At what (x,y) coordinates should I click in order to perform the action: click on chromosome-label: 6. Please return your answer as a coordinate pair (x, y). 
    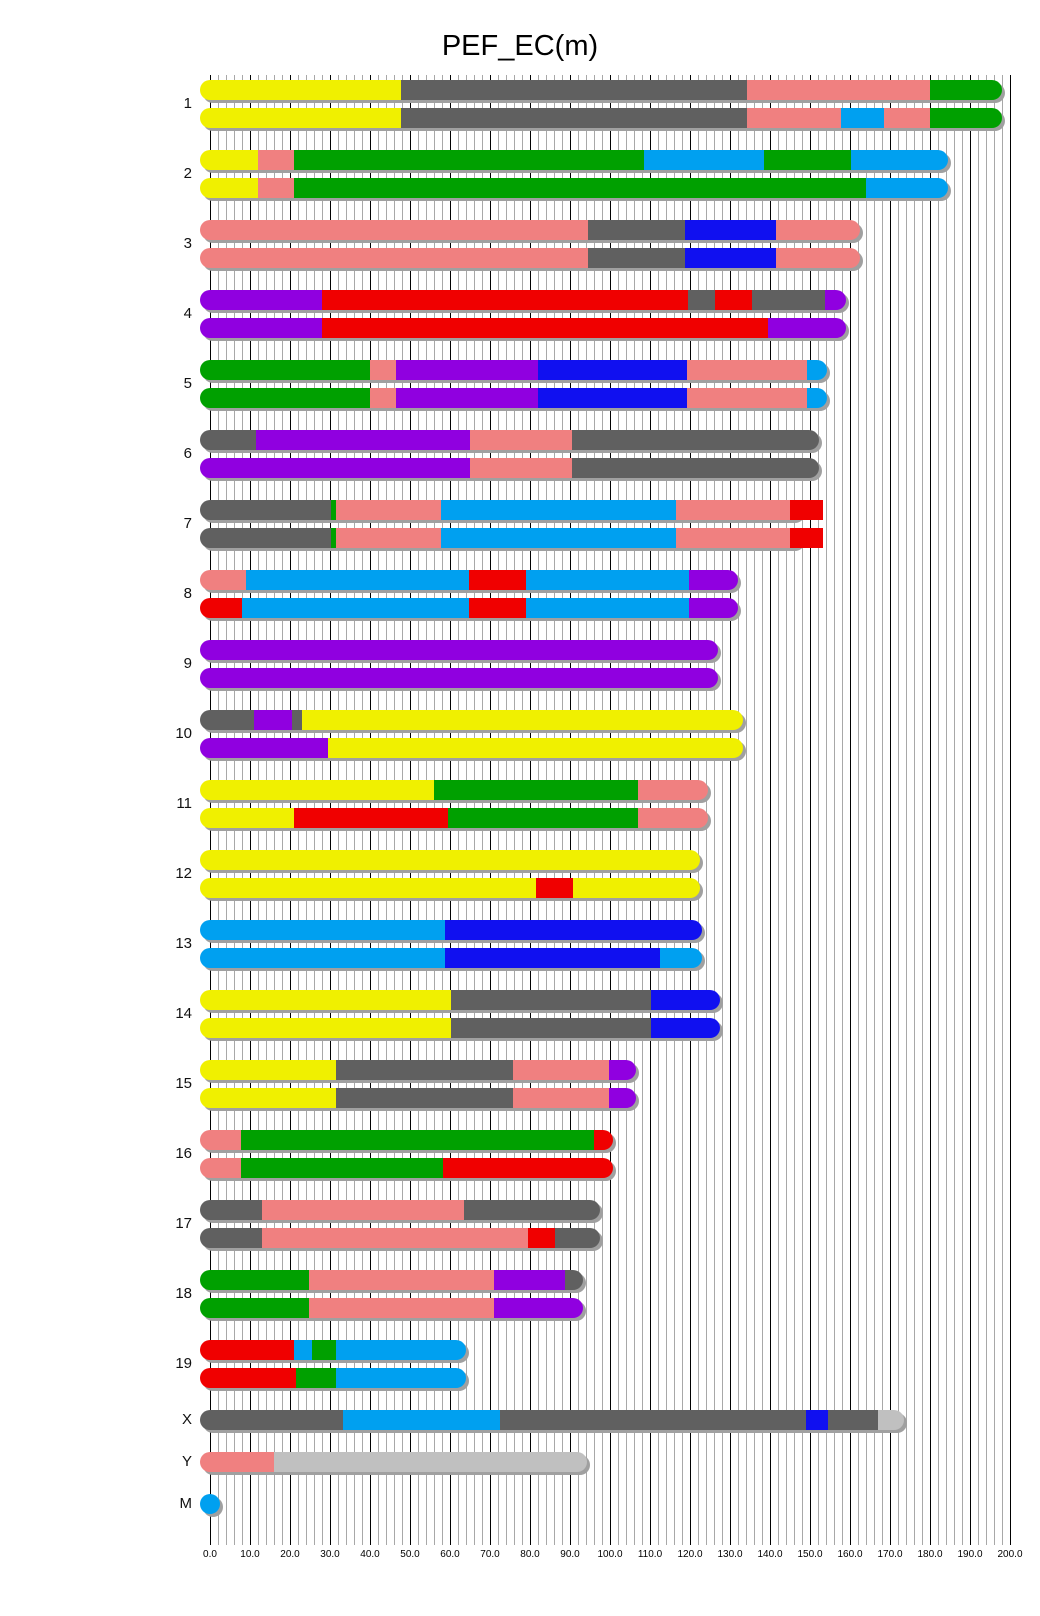
    Looking at the image, I should click on (187, 453).